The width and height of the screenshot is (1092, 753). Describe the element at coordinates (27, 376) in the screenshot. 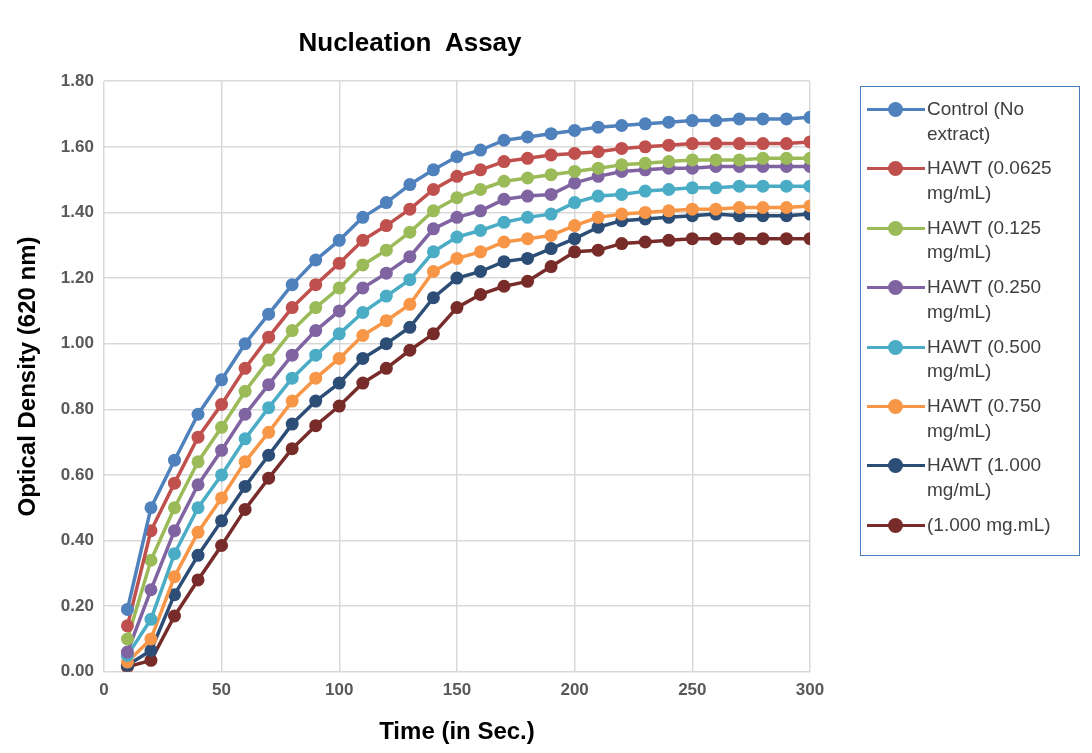

I see `y-axis-title: Optical Density (620 nm)` at that location.